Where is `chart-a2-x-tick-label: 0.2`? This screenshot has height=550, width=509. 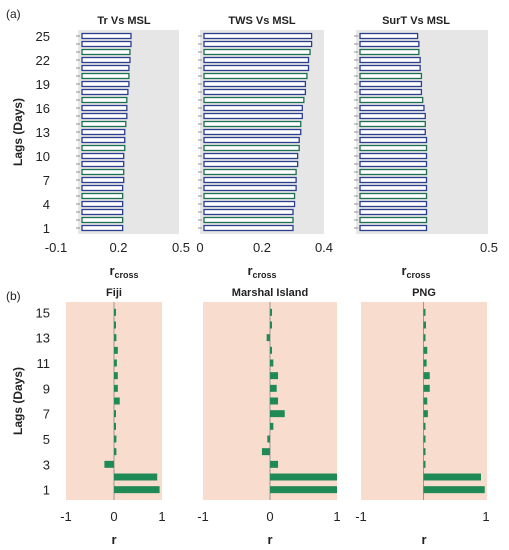 chart-a2-x-tick-label: 0.2 is located at coordinates (262, 247).